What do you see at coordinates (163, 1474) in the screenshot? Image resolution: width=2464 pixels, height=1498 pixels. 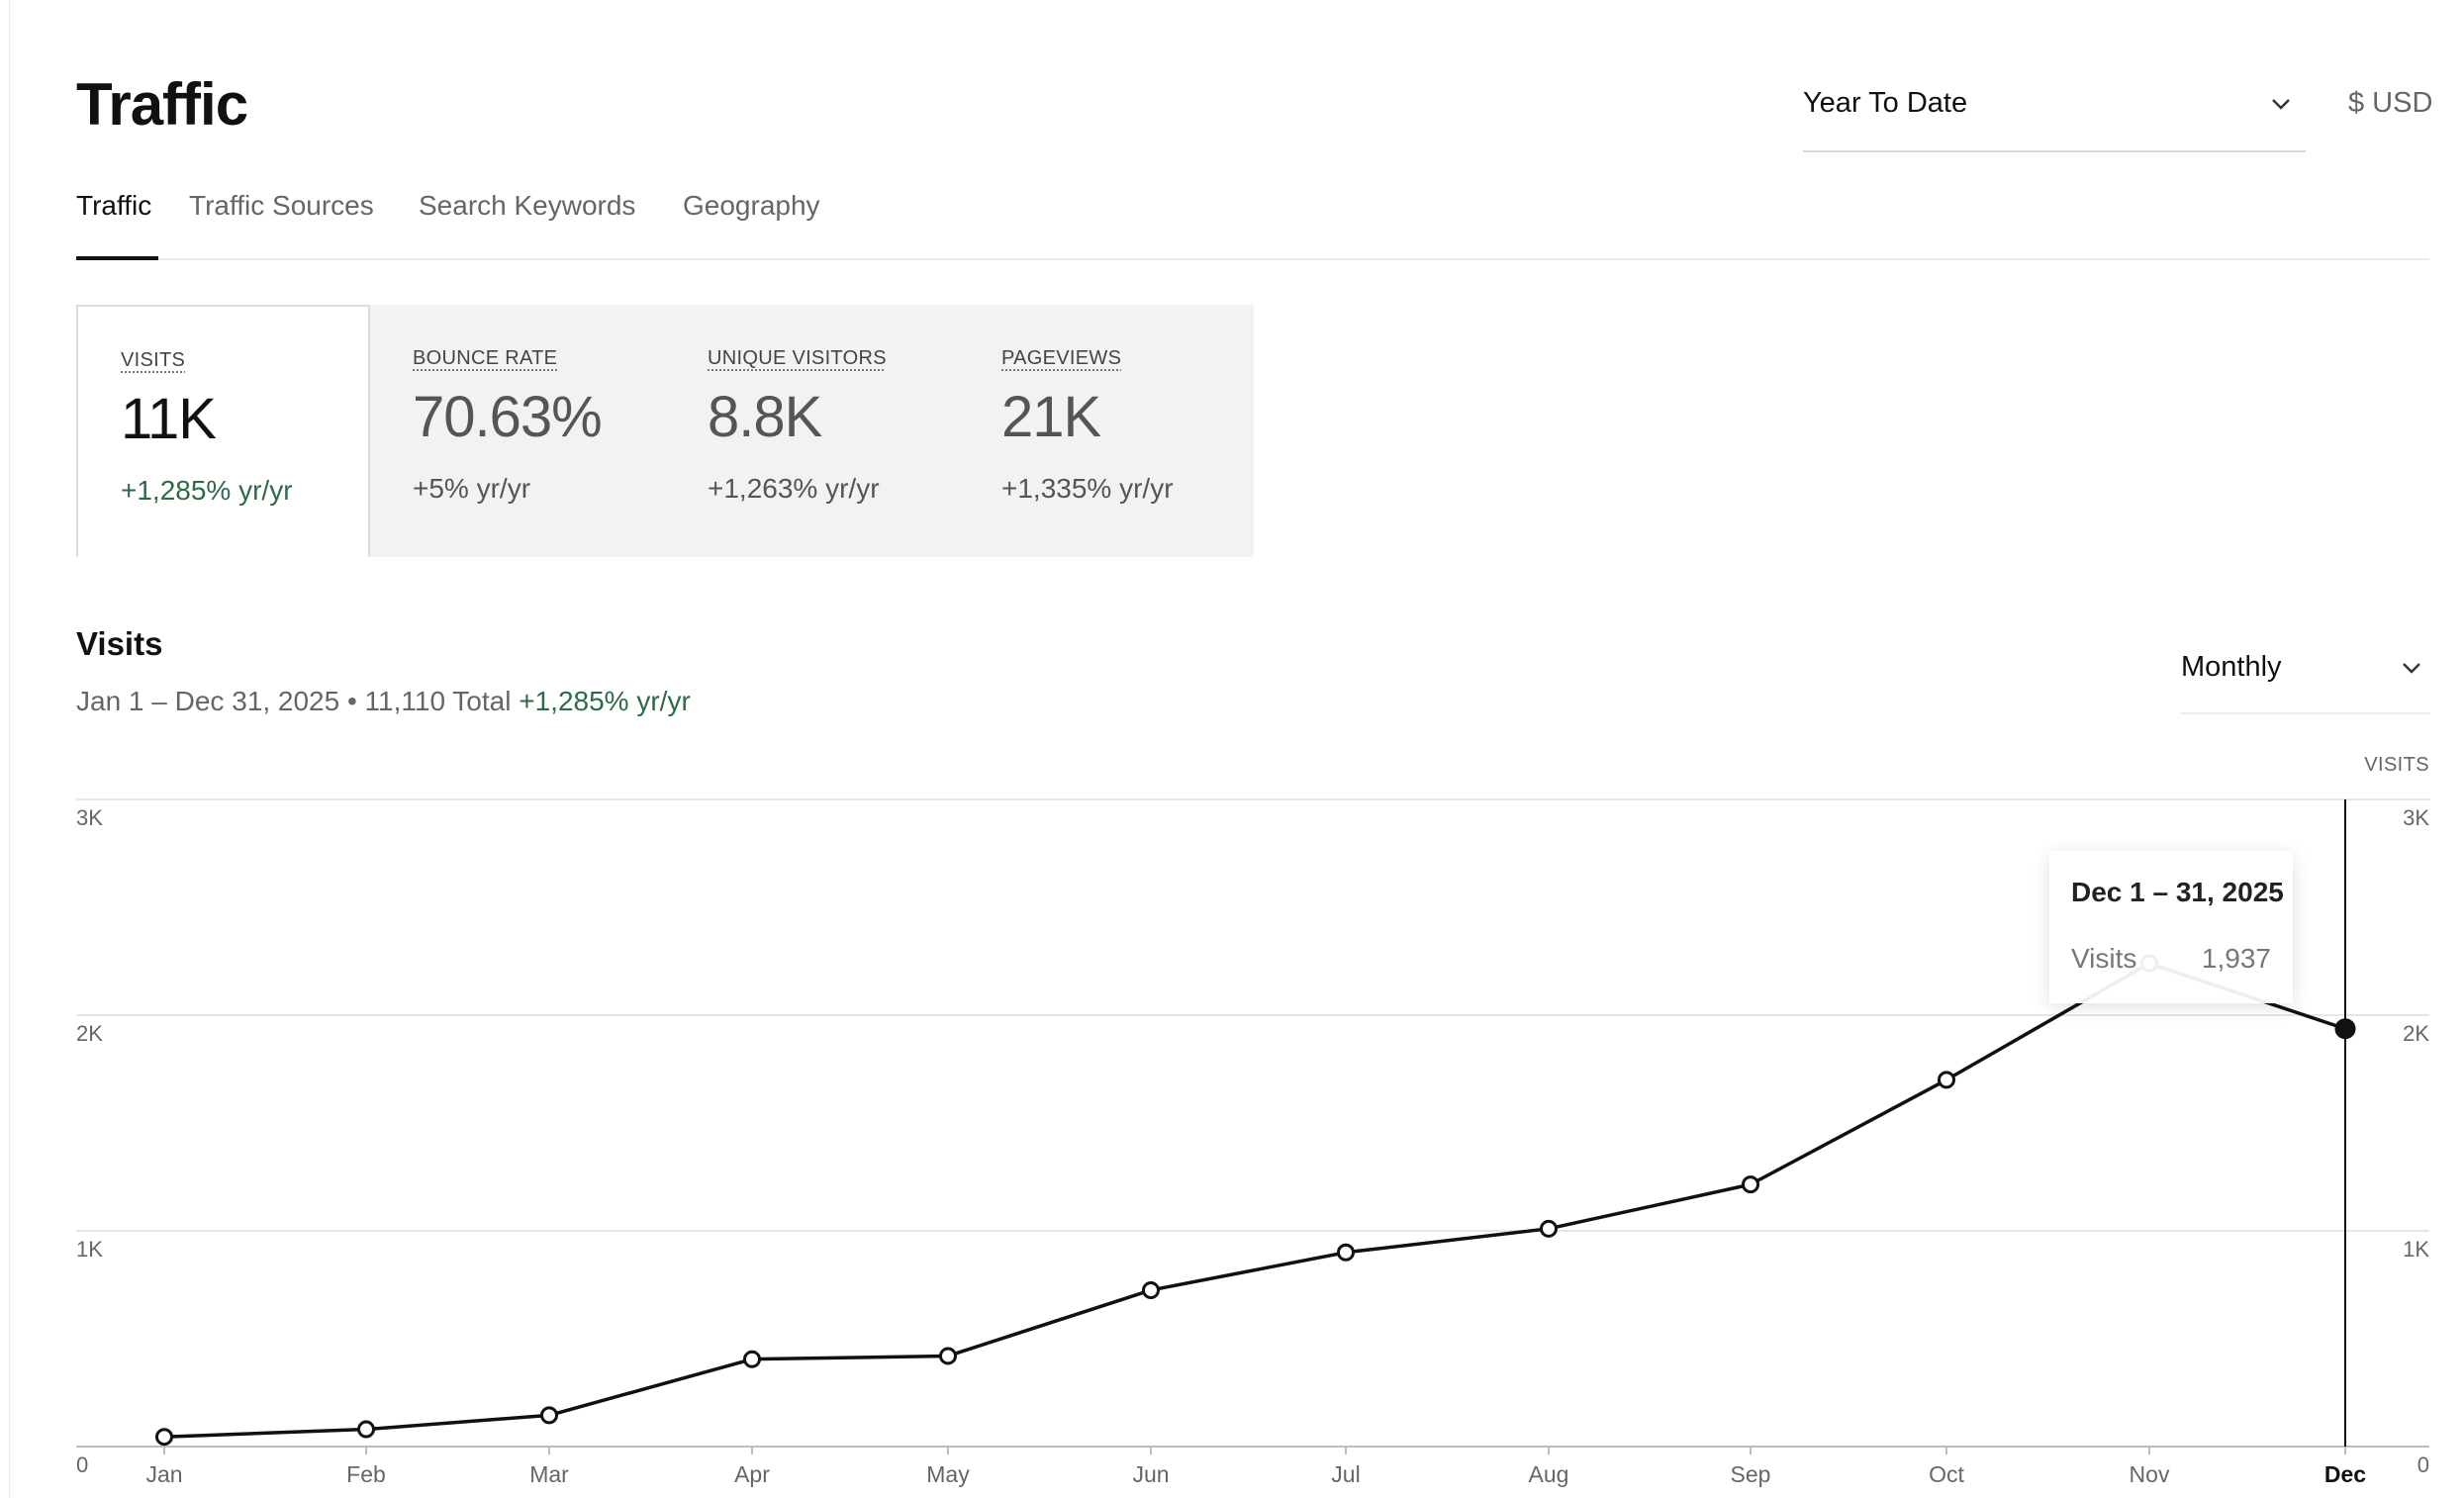 I see `x-tick-label: Jan` at bounding box center [163, 1474].